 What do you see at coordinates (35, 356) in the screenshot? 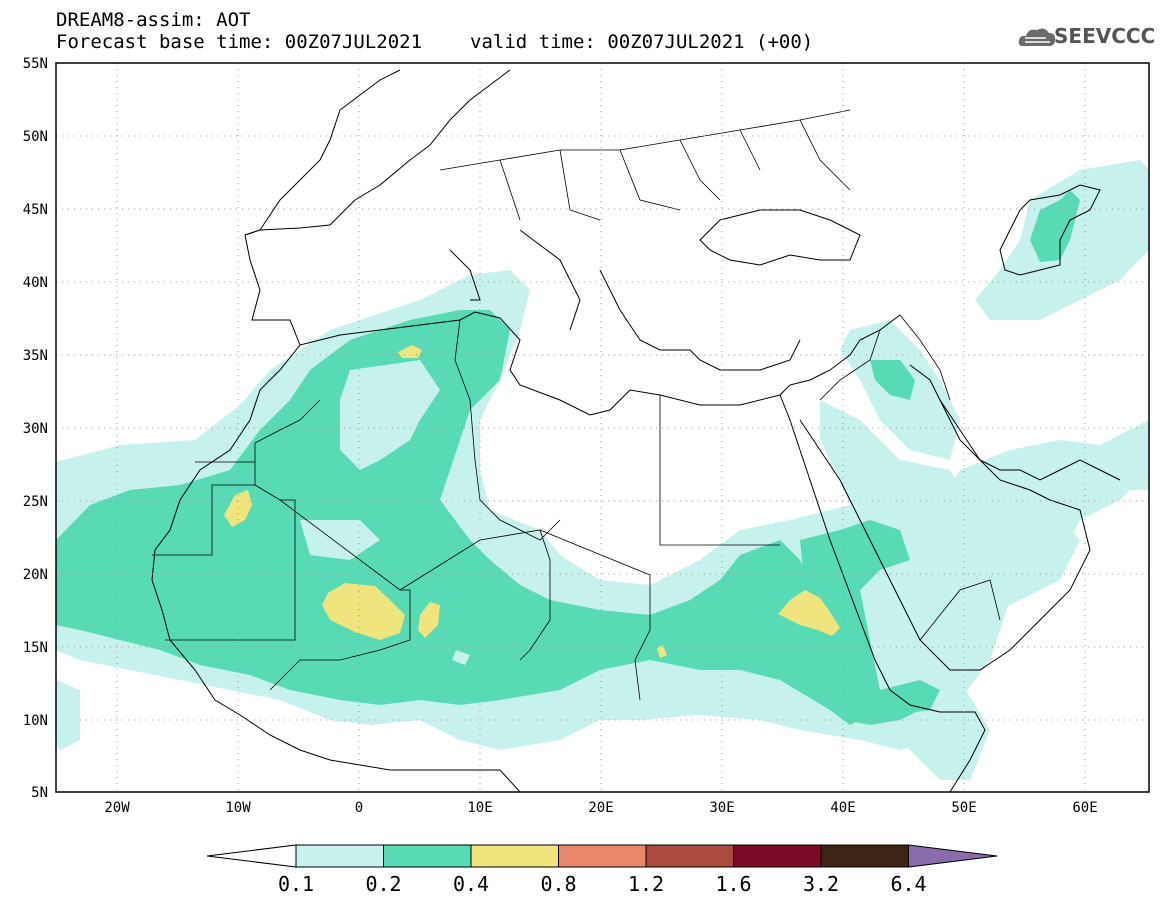
I see `lat-label-35n: 35N` at bounding box center [35, 356].